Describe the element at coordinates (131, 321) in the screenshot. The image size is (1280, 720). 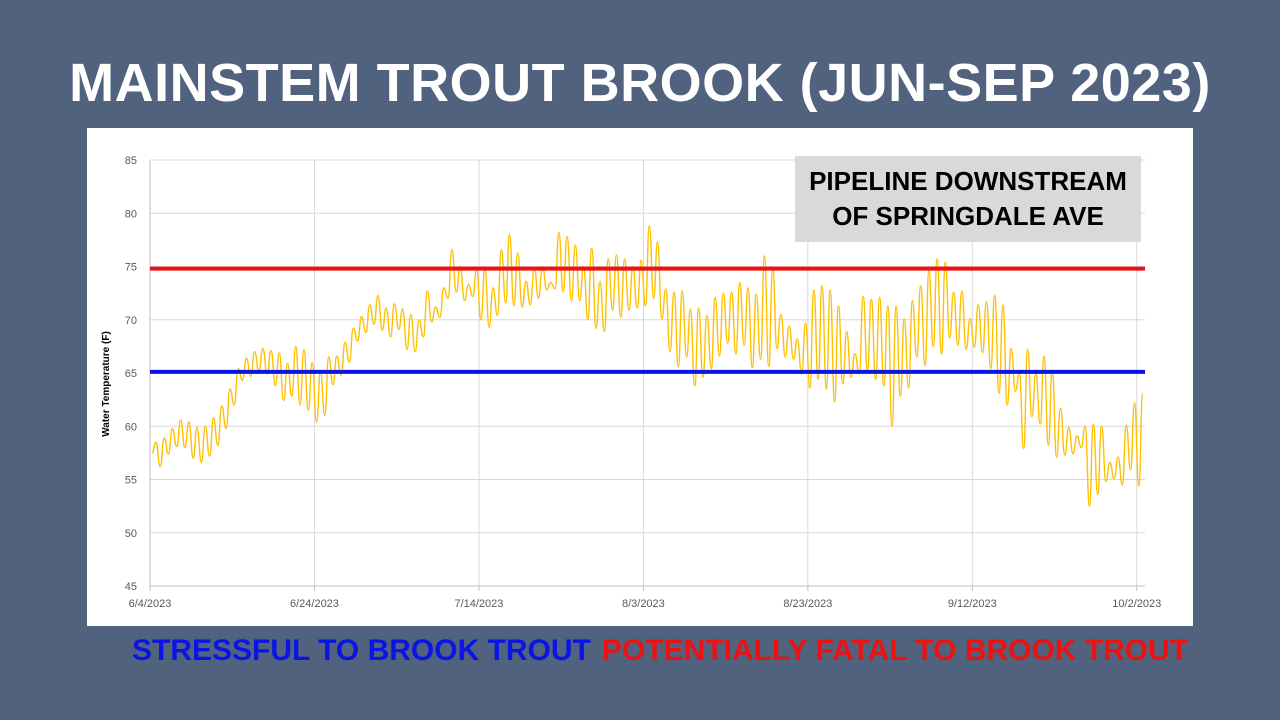
I see `y-tick-label: 70` at that location.